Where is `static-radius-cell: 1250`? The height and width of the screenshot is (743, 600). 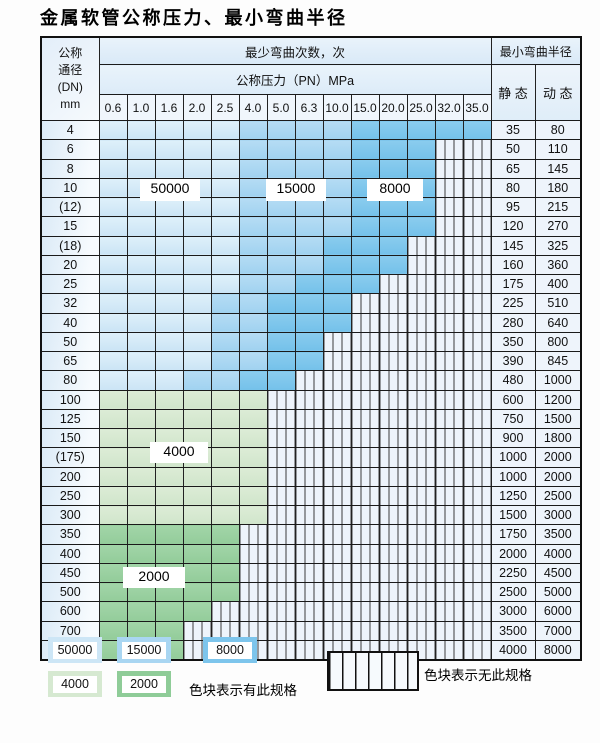 static-radius-cell: 1250 is located at coordinates (513, 496).